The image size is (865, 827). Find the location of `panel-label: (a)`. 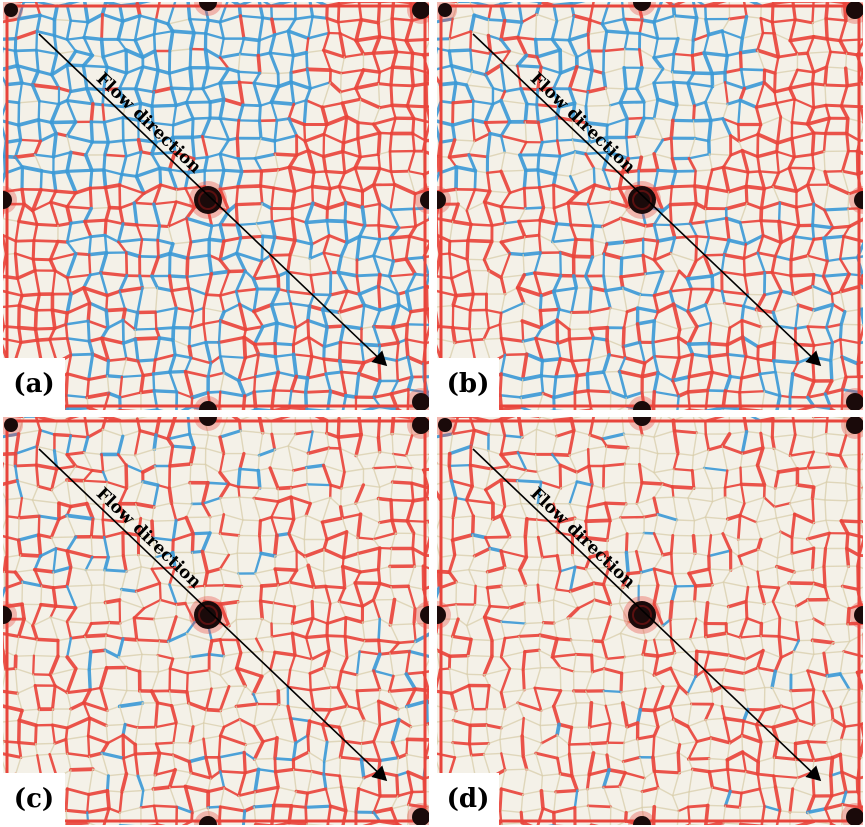

panel-label: (a) is located at coordinates (34, 384).